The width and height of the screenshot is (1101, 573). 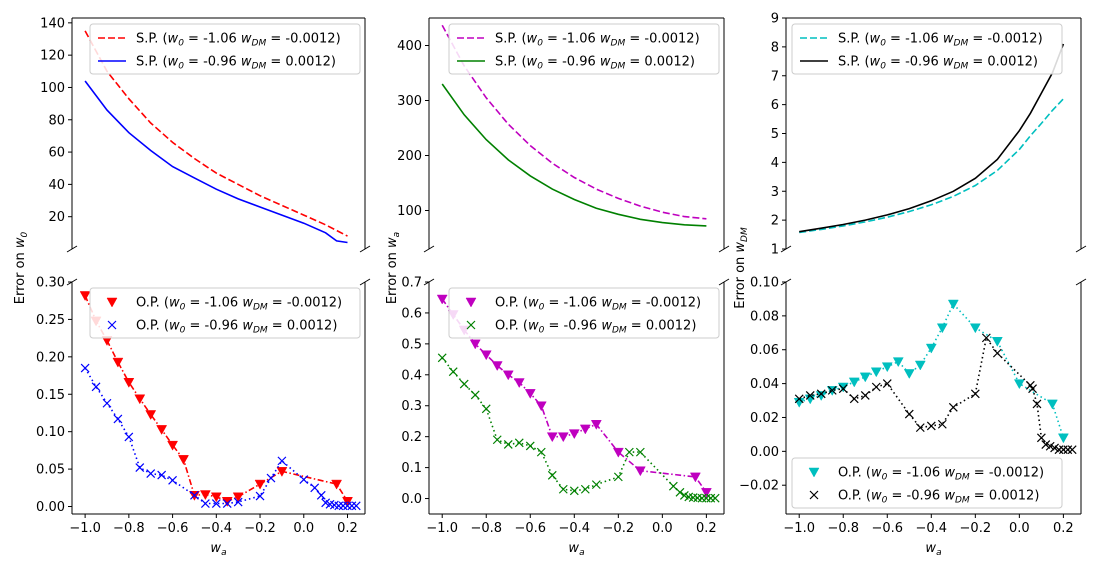 What do you see at coordinates (741, 268) in the screenshot?
I see `y-axis-label-col3: Error on wDM` at bounding box center [741, 268].